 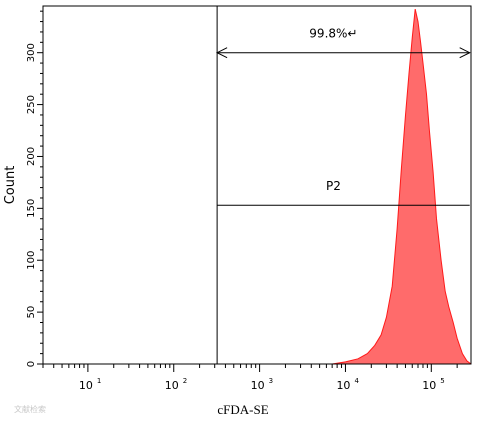 What do you see at coordinates (31, 52) in the screenshot?
I see `y-tick-label-6: 300` at bounding box center [31, 52].